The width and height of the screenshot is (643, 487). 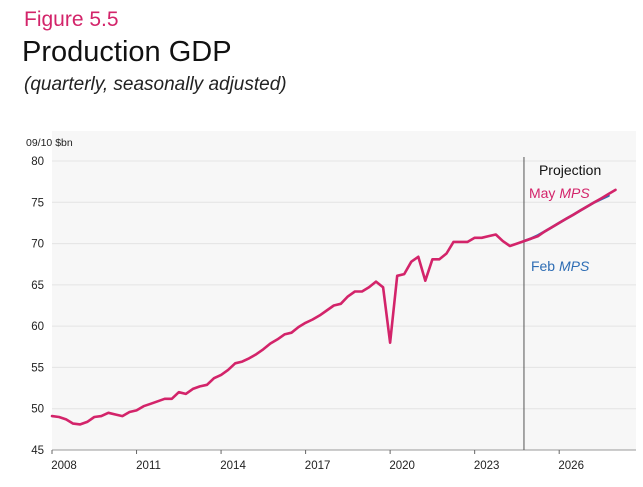 I want to click on may-mps-label: May MPS, so click(x=559, y=193).